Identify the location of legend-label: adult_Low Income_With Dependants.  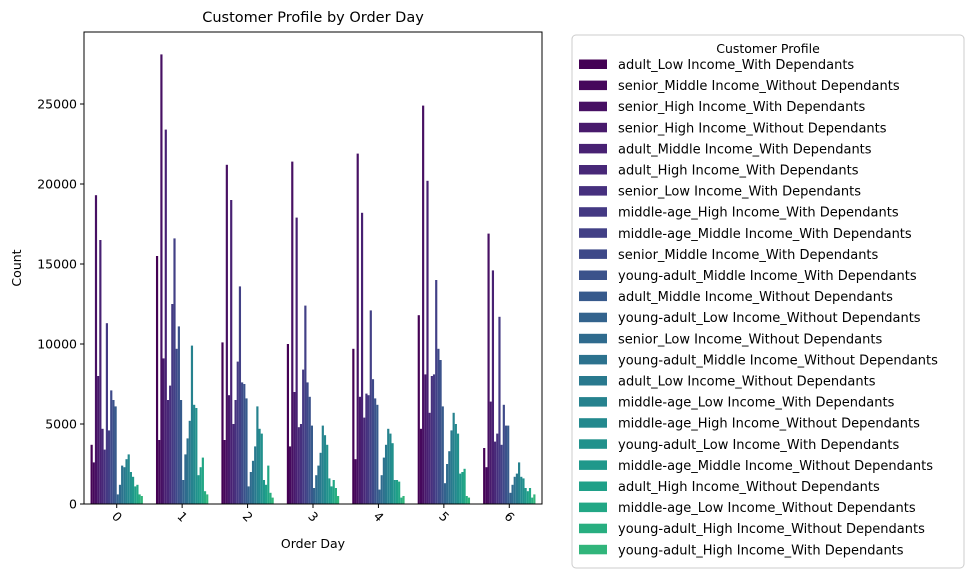
(736, 65).